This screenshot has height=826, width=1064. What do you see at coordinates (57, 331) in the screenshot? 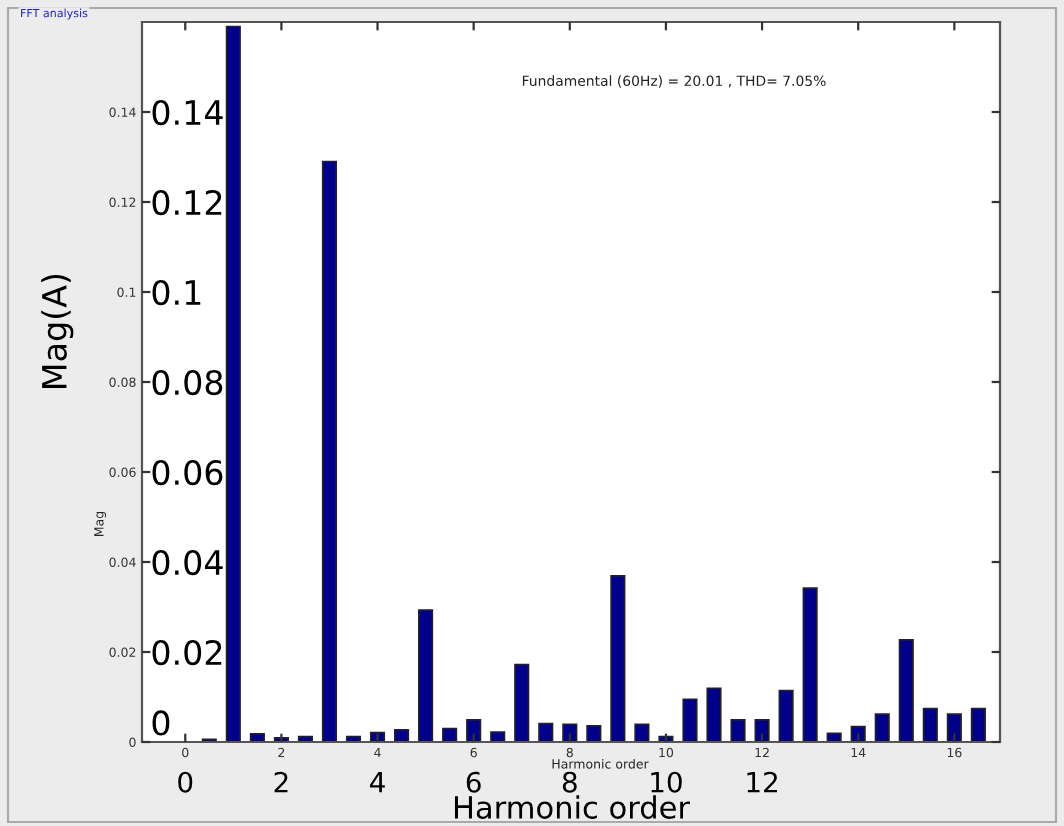
I see `y-axis-title: Mag(A)` at bounding box center [57, 331].